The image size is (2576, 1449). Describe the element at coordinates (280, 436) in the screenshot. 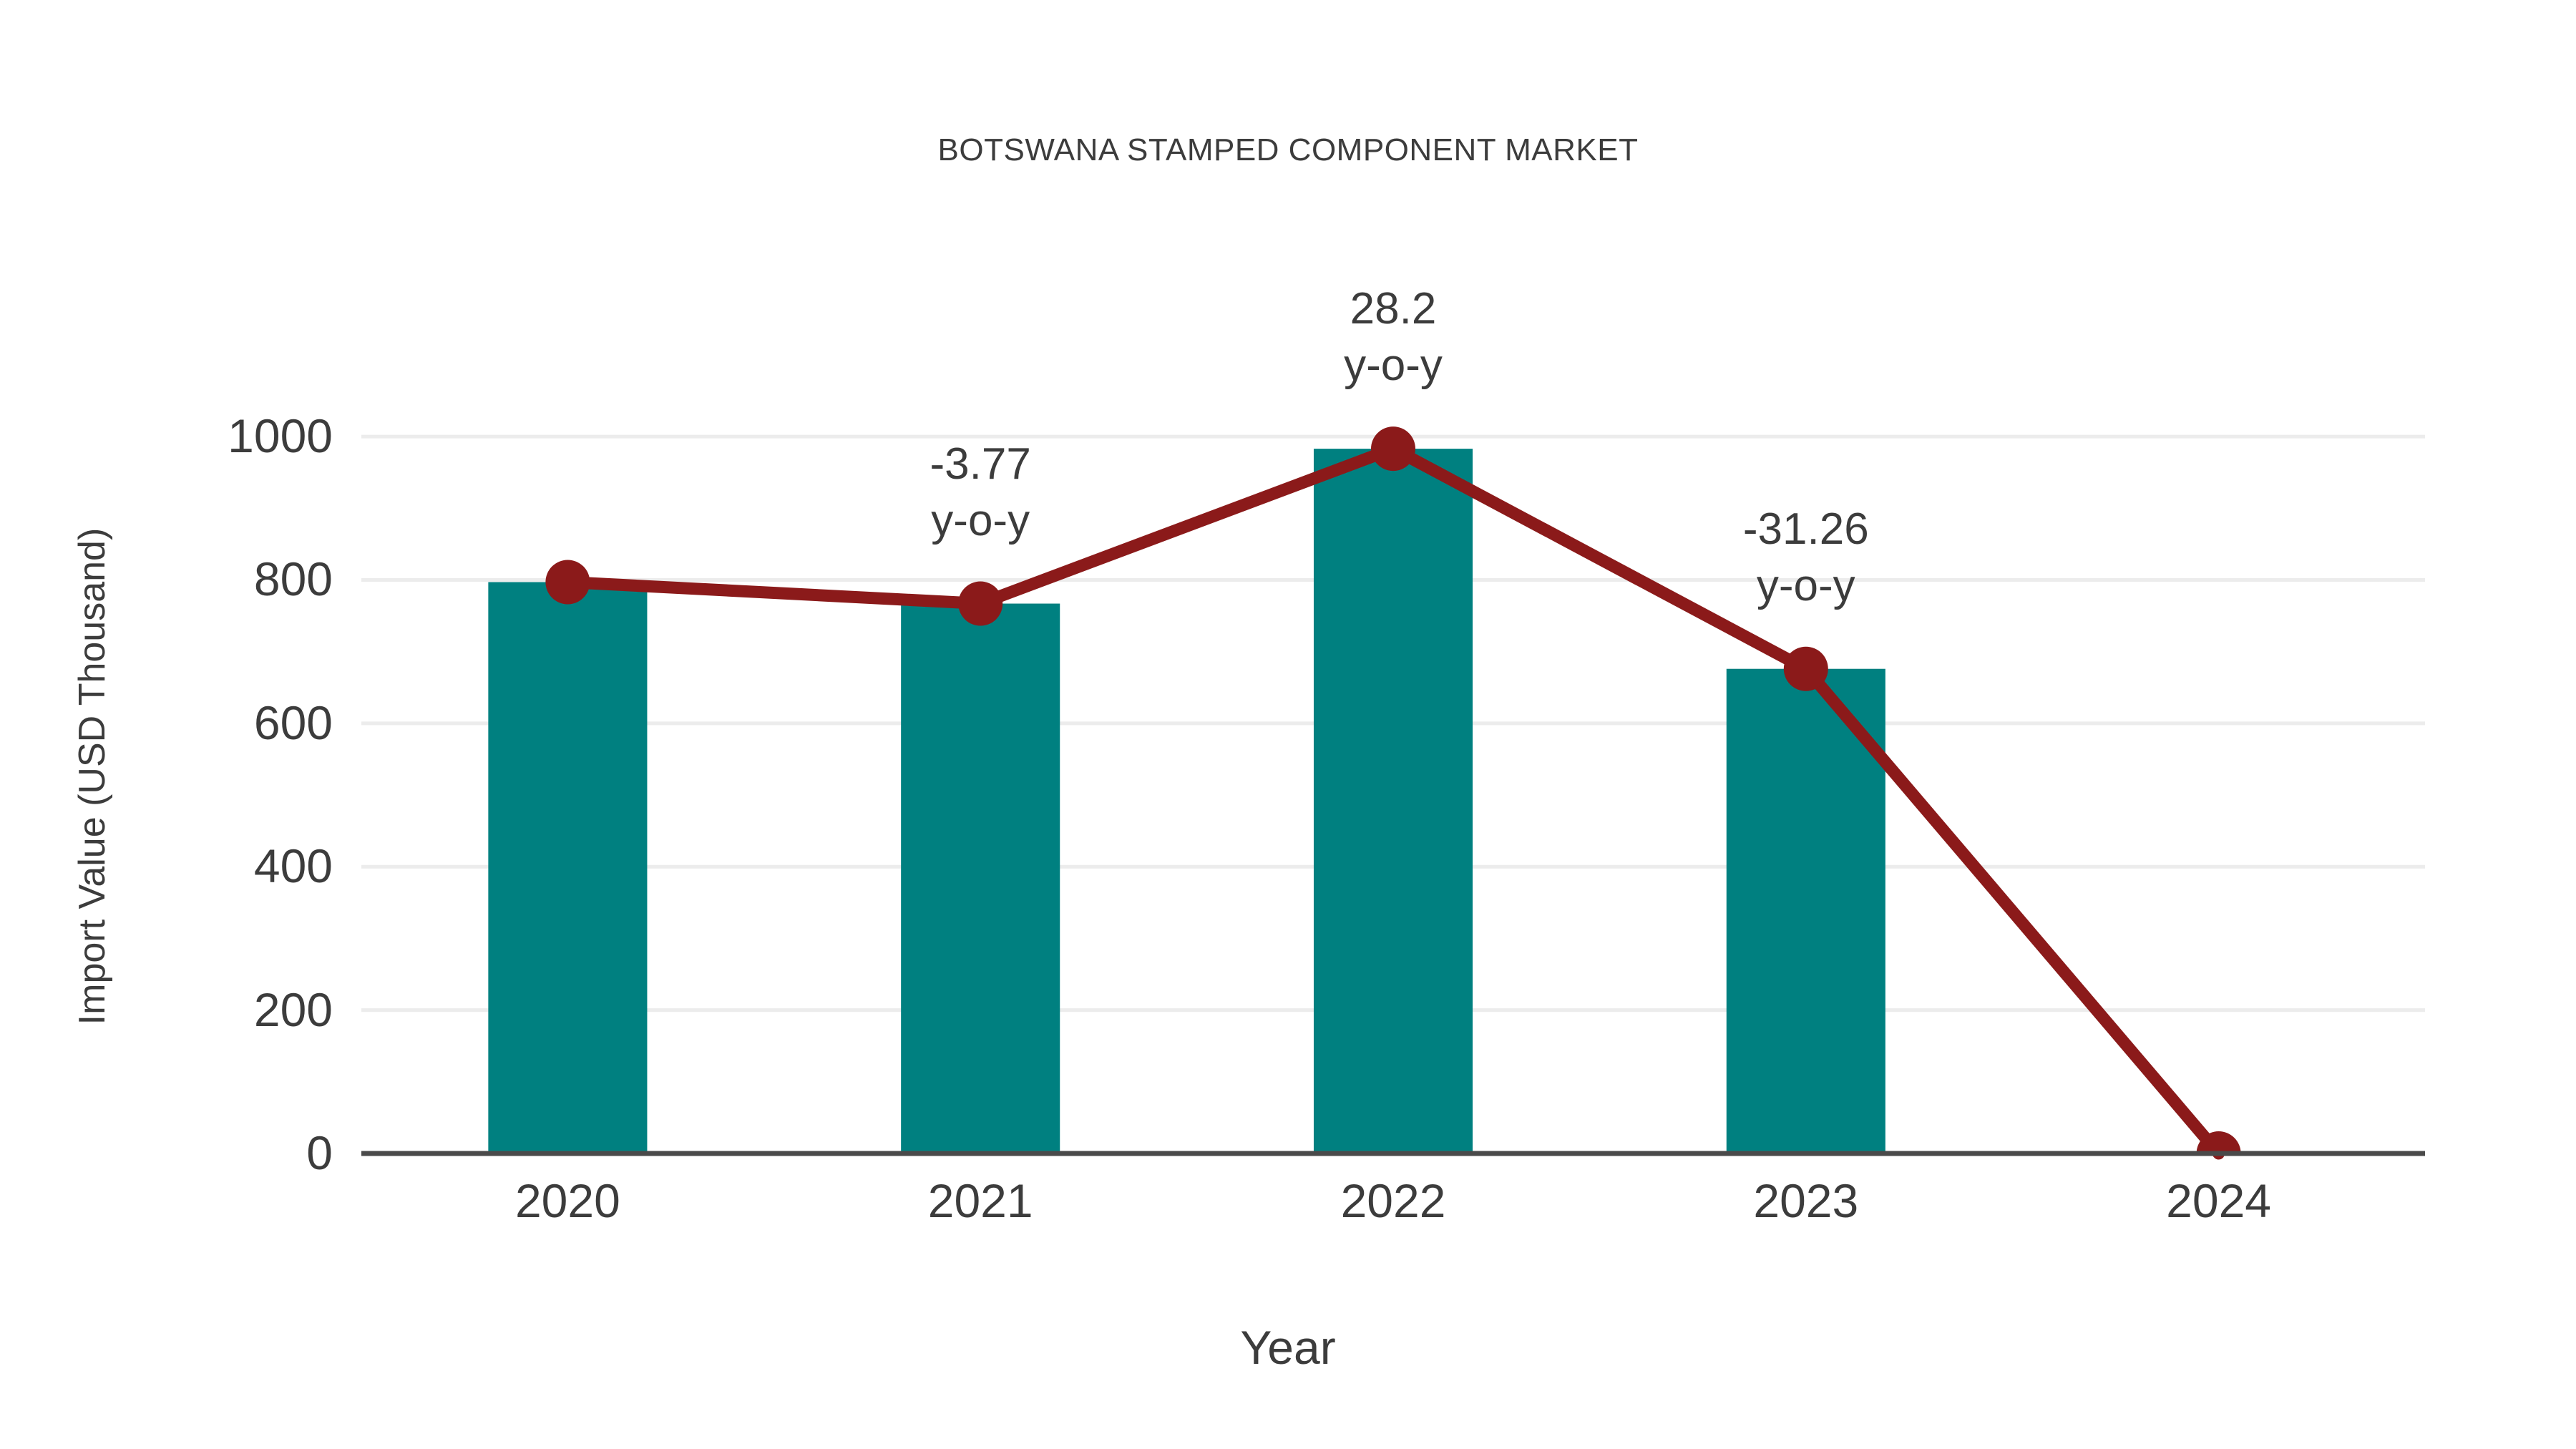

I see `y-tick-label: 1000` at that location.